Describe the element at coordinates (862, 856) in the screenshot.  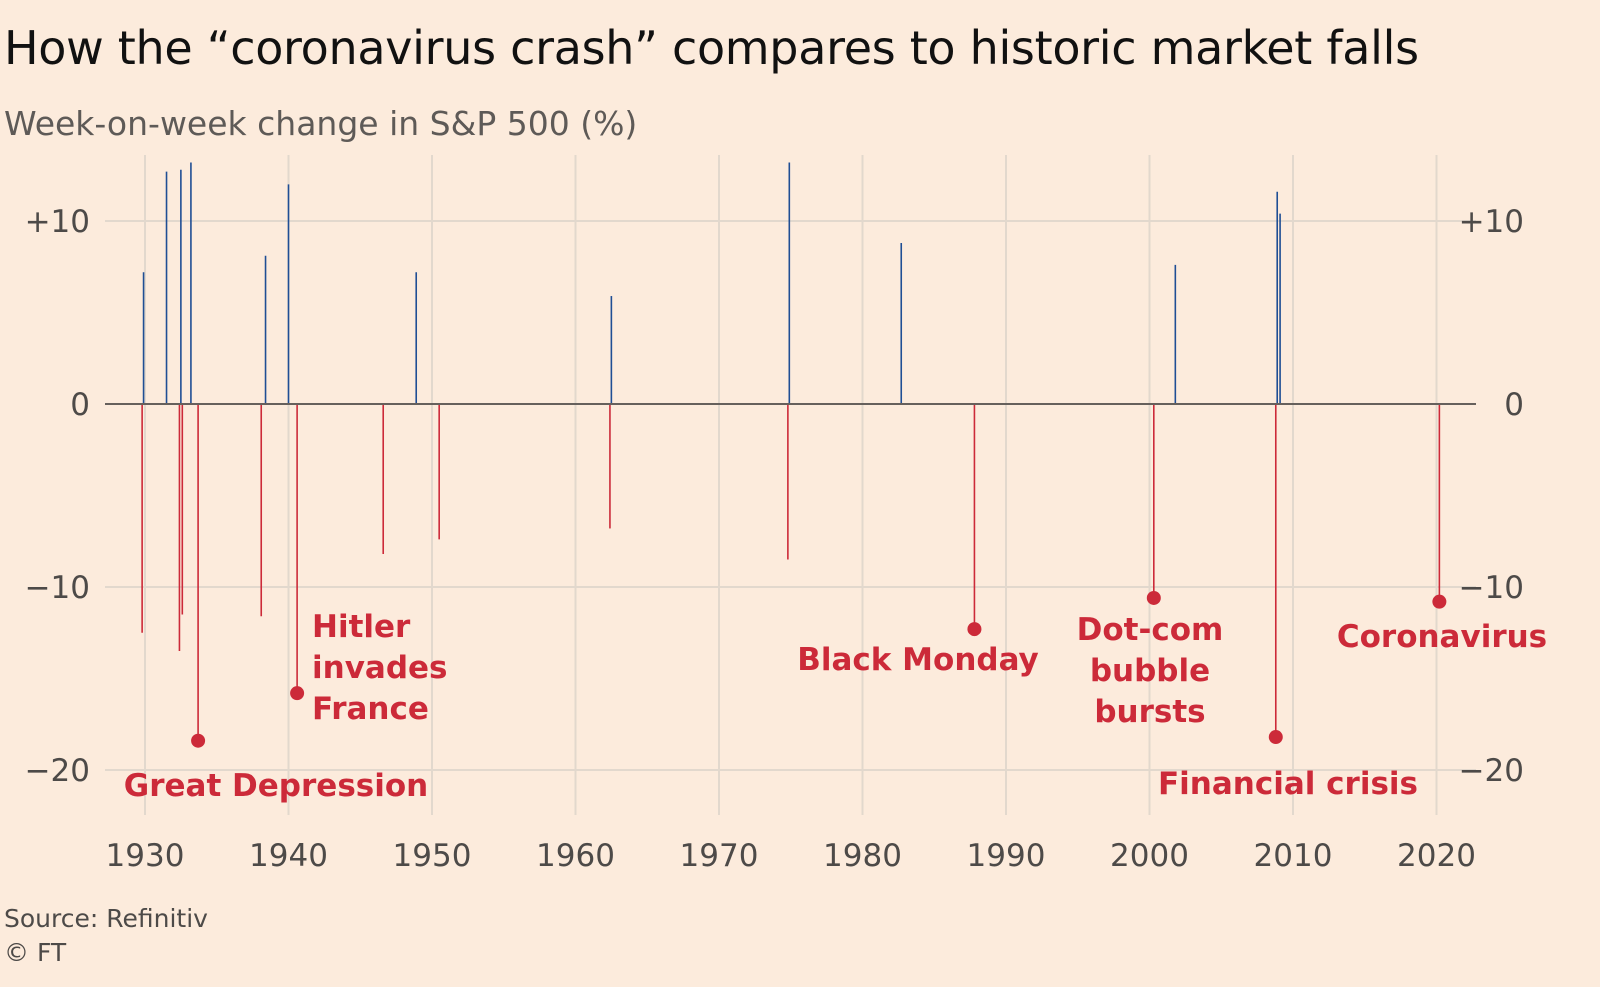
I see `x-tick-label: 1980` at that location.